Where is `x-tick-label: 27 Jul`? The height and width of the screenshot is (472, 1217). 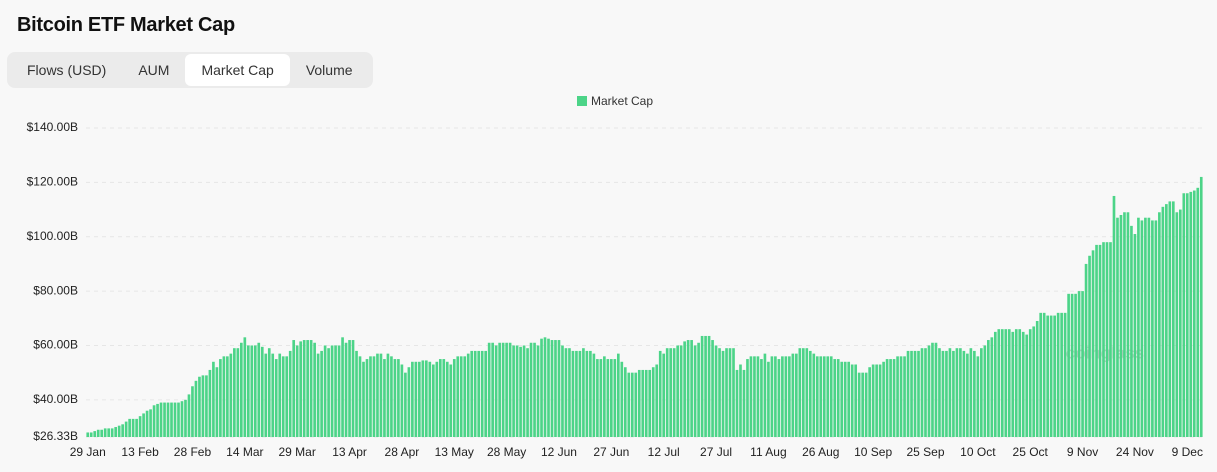
x-tick-label: 27 Jul is located at coordinates (716, 452).